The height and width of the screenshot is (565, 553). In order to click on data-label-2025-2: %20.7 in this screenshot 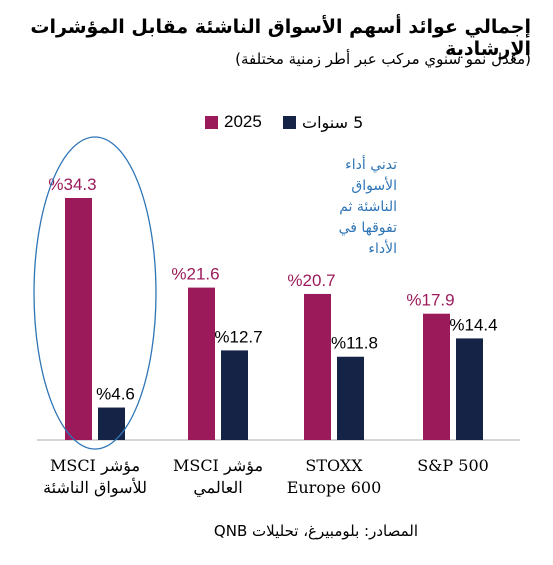, I will do `click(311, 280)`.